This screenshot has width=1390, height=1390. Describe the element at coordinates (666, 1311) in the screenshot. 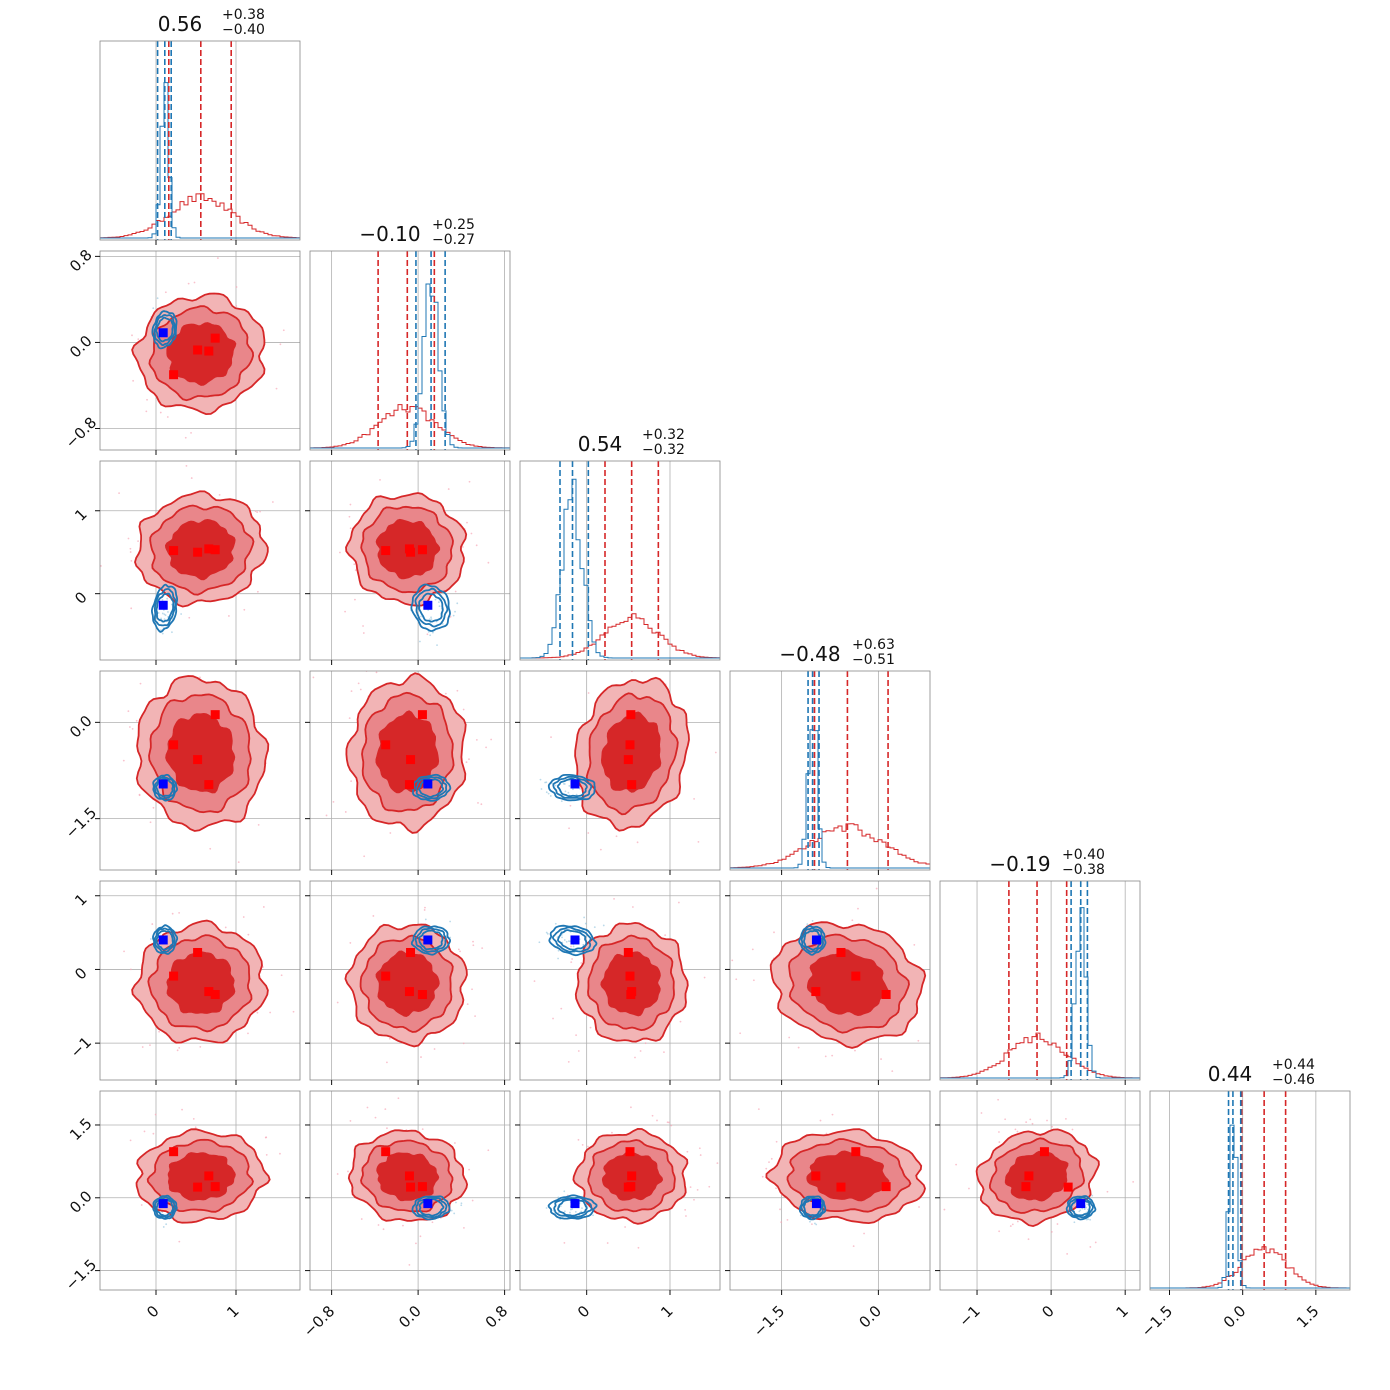

I see `x-tick-label: 1` at that location.